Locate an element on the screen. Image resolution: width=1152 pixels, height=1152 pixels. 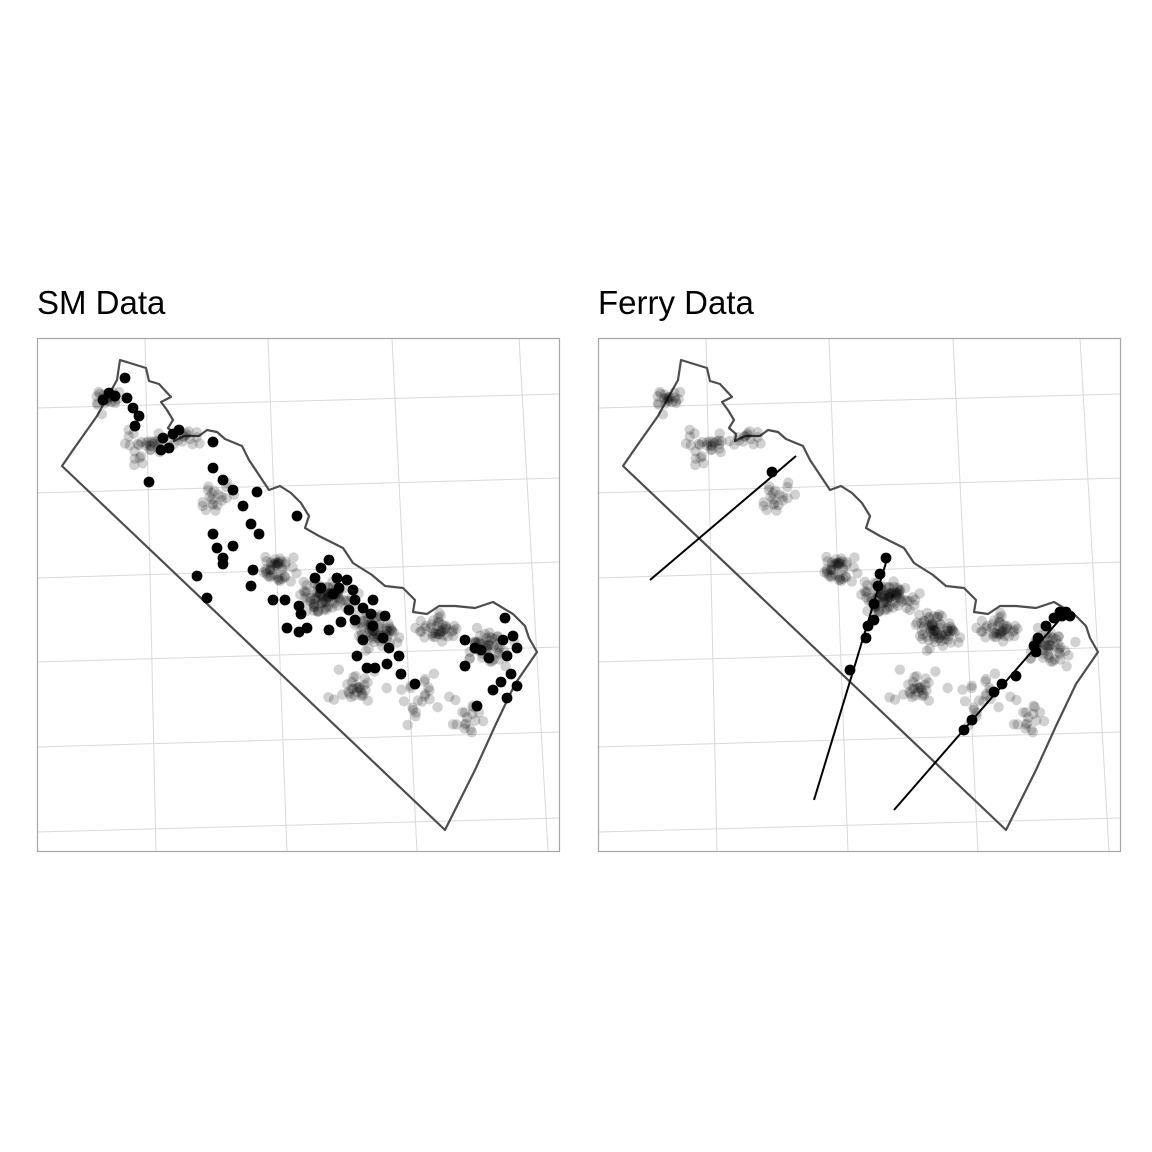
panel-title-ferry: Ferry Data is located at coordinates (676, 302).